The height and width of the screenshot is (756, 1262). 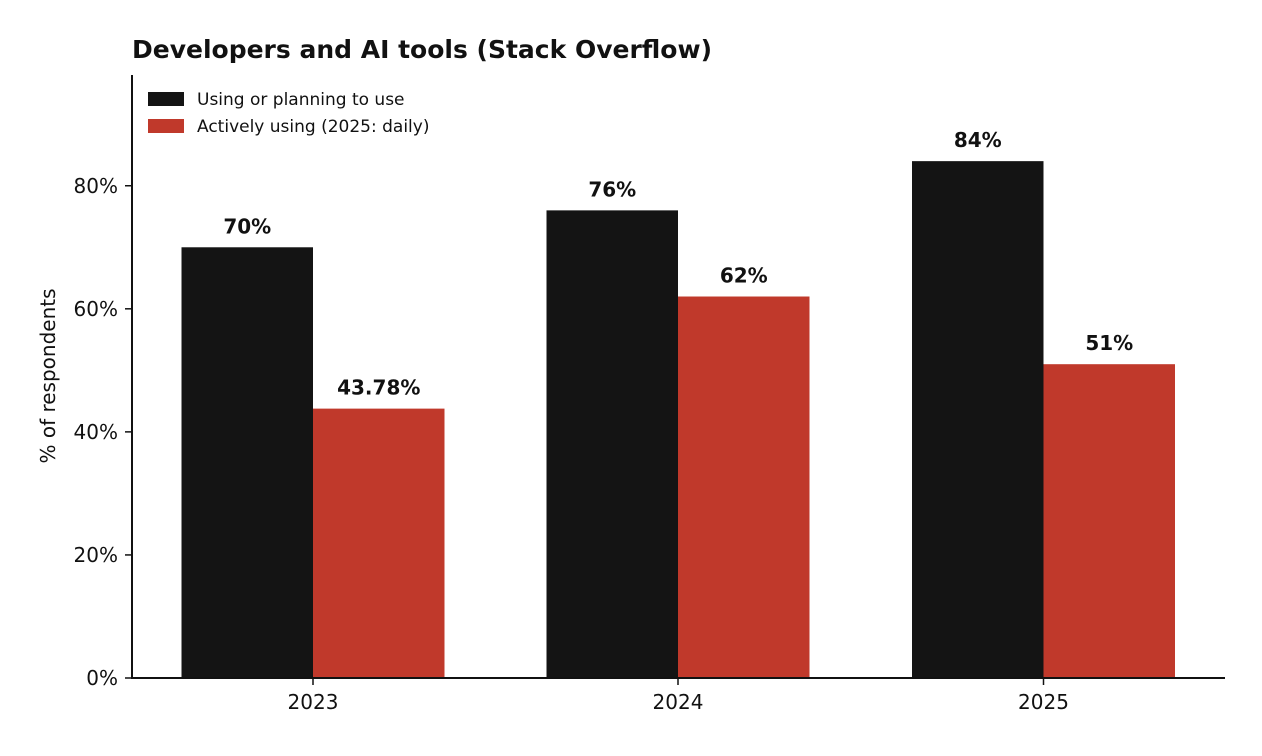 What do you see at coordinates (378, 388) in the screenshot?
I see `data-label-actively-using-2023: 43.78%` at bounding box center [378, 388].